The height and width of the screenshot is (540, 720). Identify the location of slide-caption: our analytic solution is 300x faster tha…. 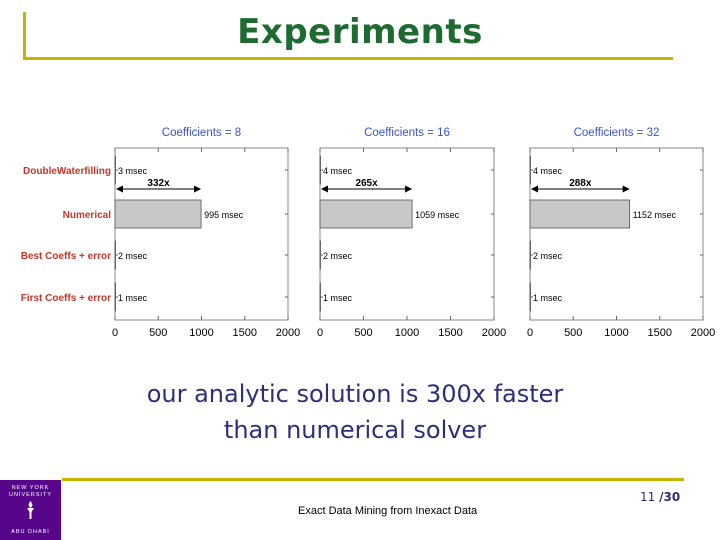
(355, 412).